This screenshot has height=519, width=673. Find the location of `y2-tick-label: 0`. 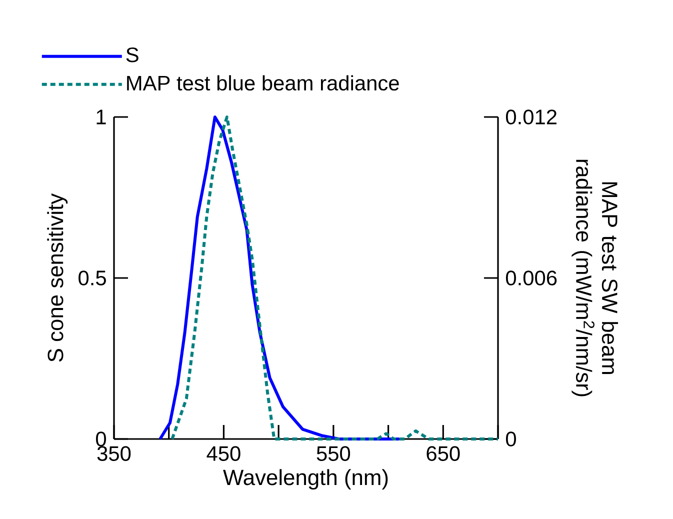

y2-tick-label: 0 is located at coordinates (511, 439).